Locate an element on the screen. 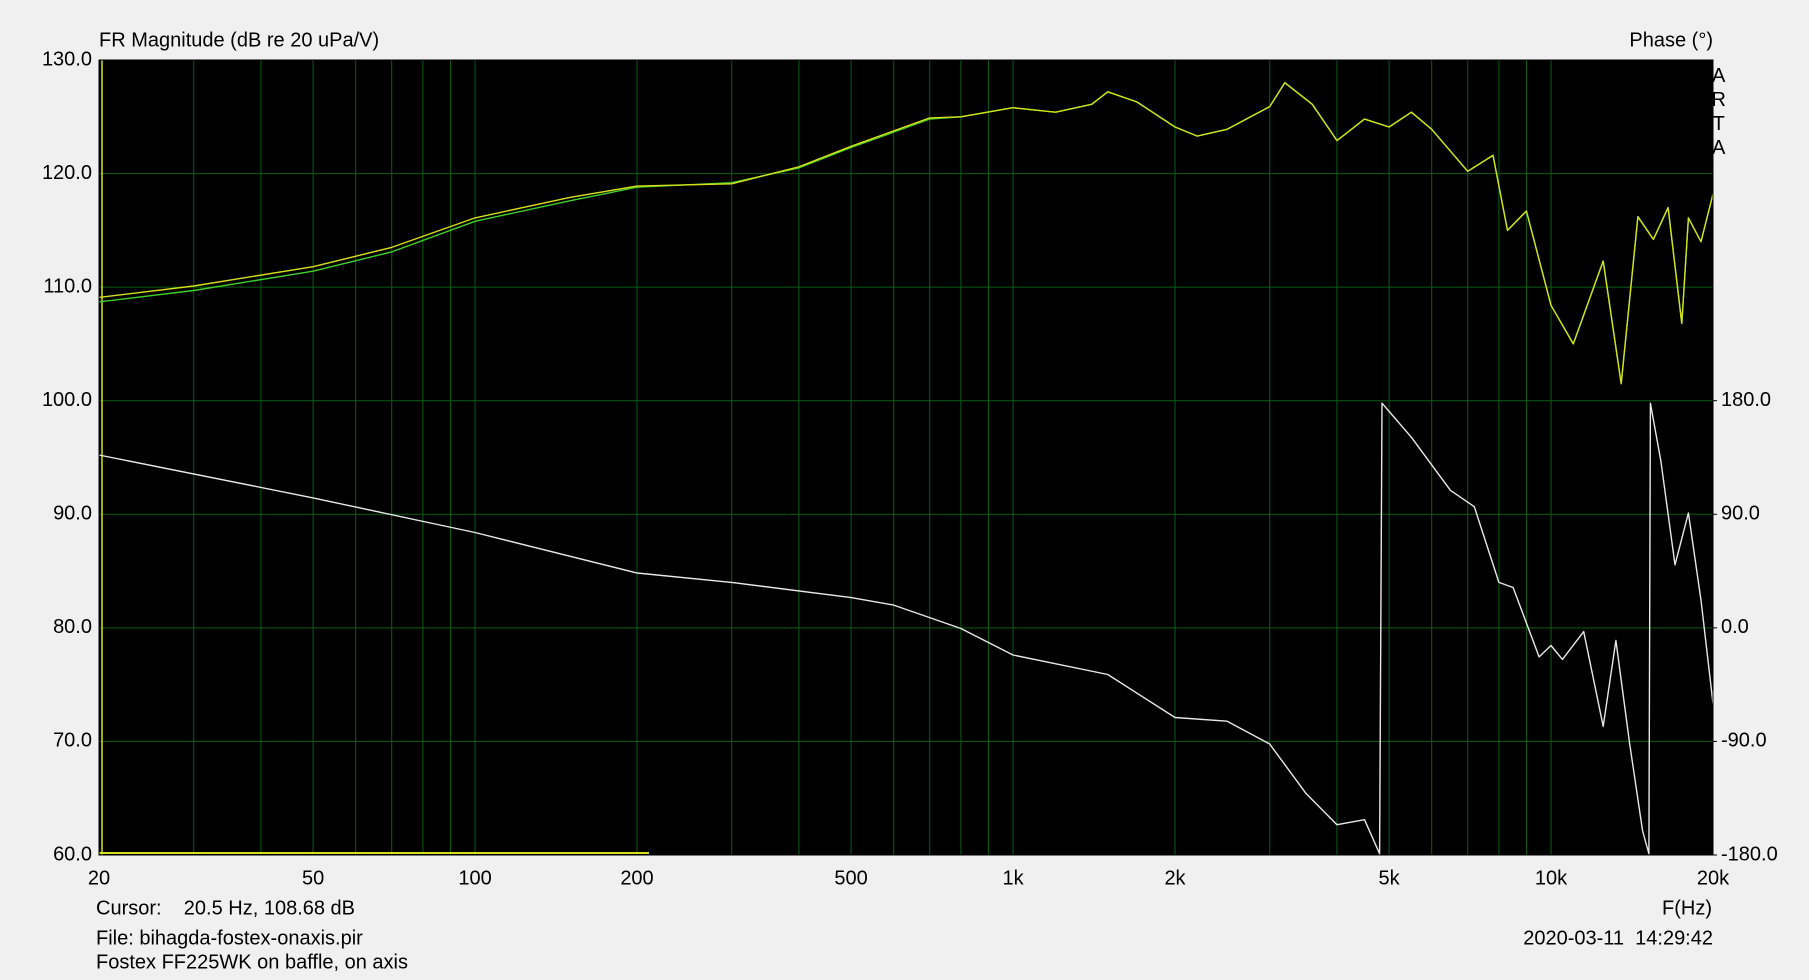 The height and width of the screenshot is (980, 1809). y-tick-label: 90.0 is located at coordinates (72, 514).